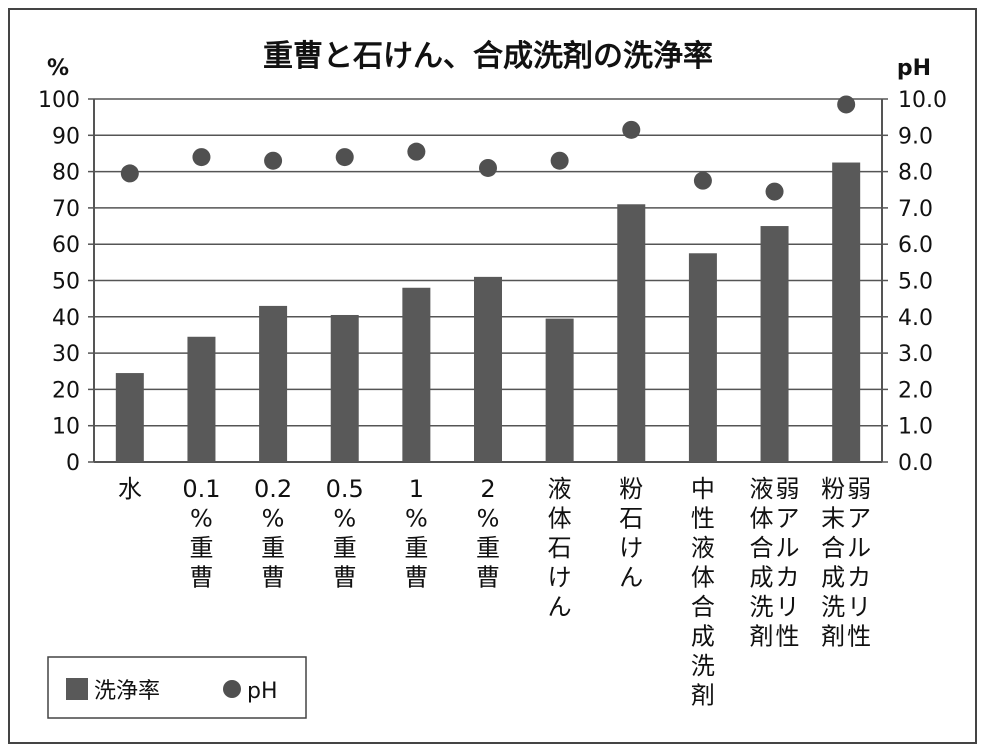 The height and width of the screenshot is (754, 989). Describe the element at coordinates (915, 318) in the screenshot. I see `y-right-tick-label: 4.0` at that location.